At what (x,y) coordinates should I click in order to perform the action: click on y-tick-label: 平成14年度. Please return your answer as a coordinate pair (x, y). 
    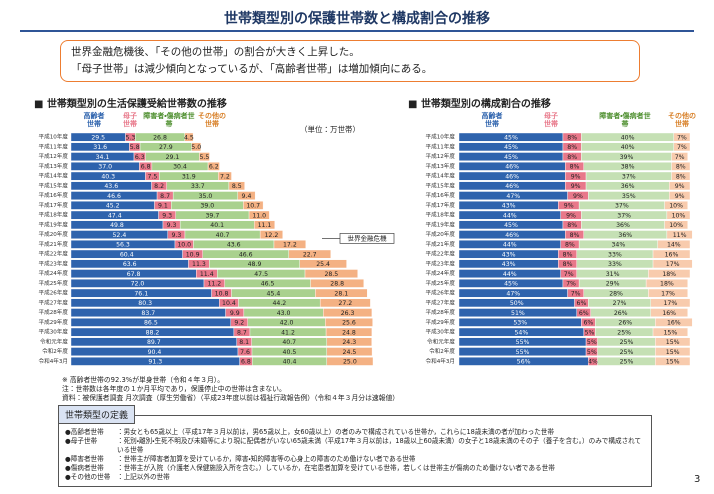
    Looking at the image, I should click on (54, 176).